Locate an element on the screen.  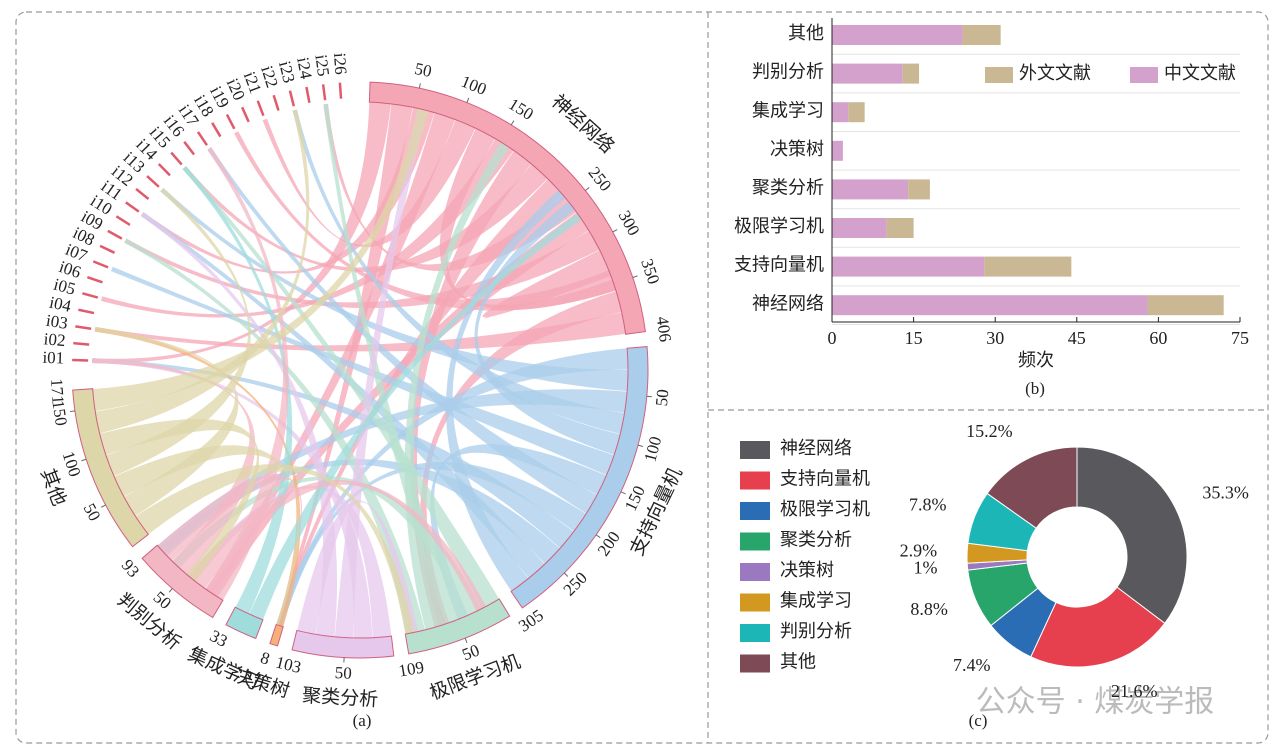
legend-label: 中文文献 is located at coordinates (1200, 73).